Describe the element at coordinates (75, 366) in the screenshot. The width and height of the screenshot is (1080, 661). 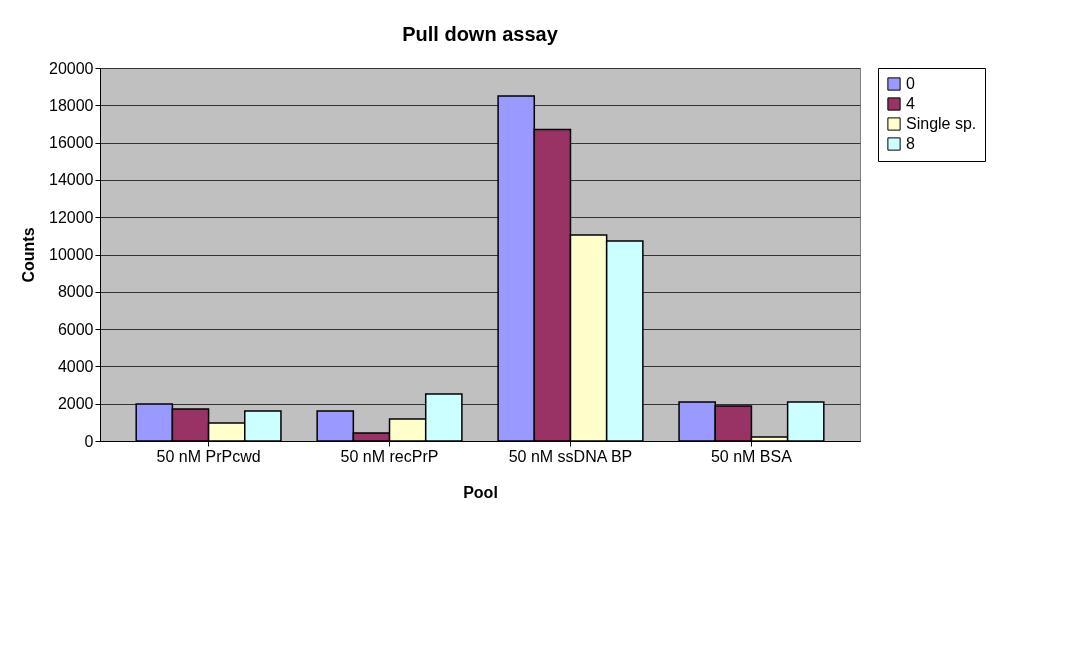
I see `y-tick-label: 4000` at that location.